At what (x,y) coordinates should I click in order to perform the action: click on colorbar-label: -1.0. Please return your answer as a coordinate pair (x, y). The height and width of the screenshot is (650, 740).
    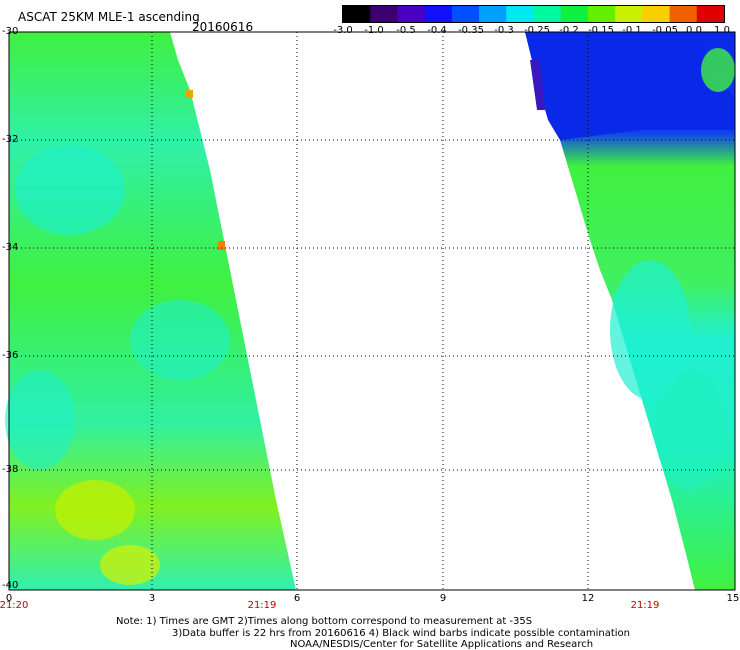
    Looking at the image, I should click on (374, 30).